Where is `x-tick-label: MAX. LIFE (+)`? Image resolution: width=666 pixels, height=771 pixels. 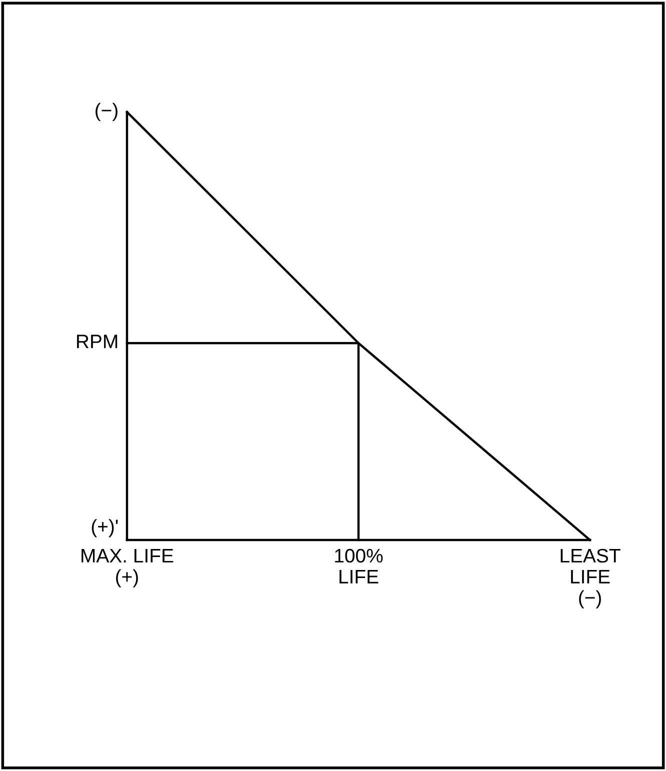 x-tick-label: MAX. LIFE (+) is located at coordinates (128, 568).